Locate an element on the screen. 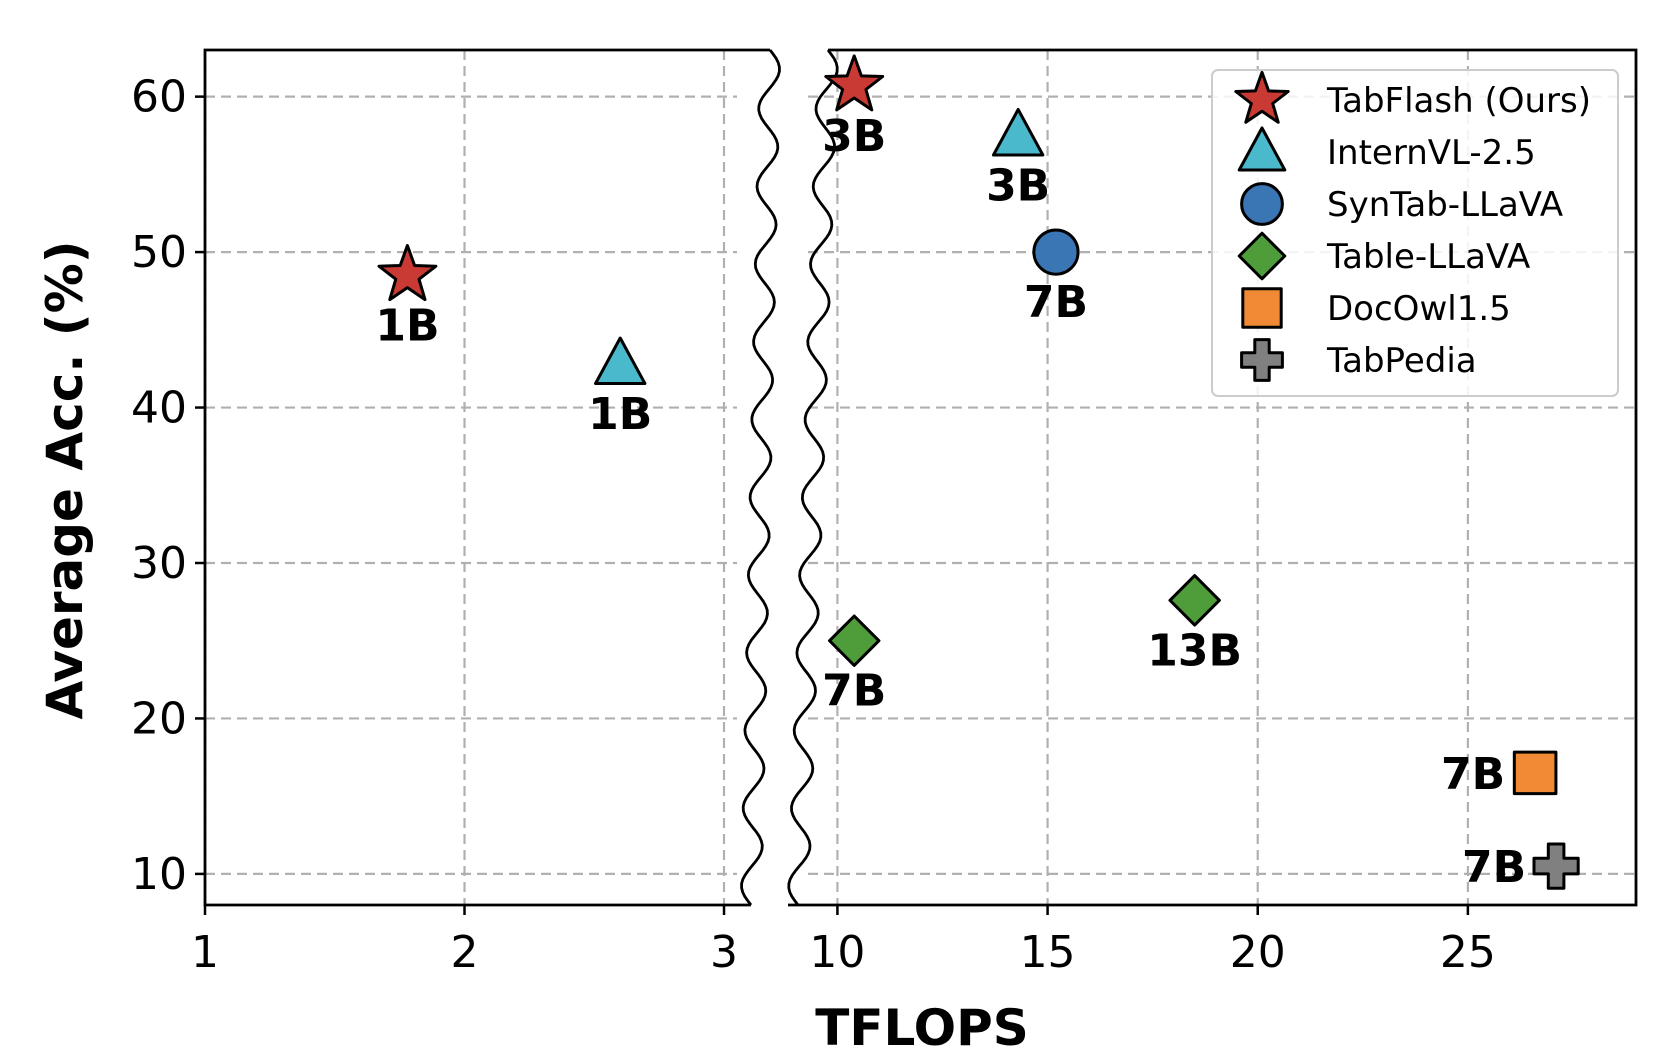  y-tick-label: 30 is located at coordinates (159, 563).